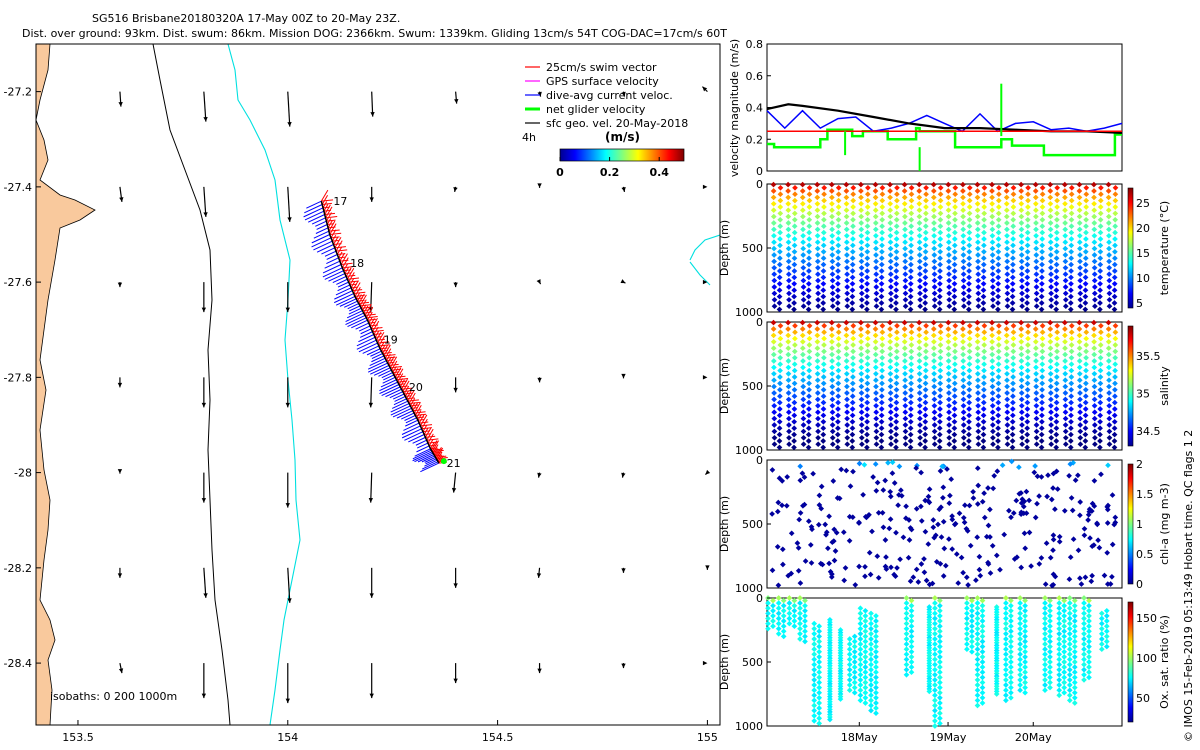 This screenshot has height=750, width=1200. Describe the element at coordinates (759, 460) in the screenshot. I see `chla_section-ytick-label: 0` at that location.